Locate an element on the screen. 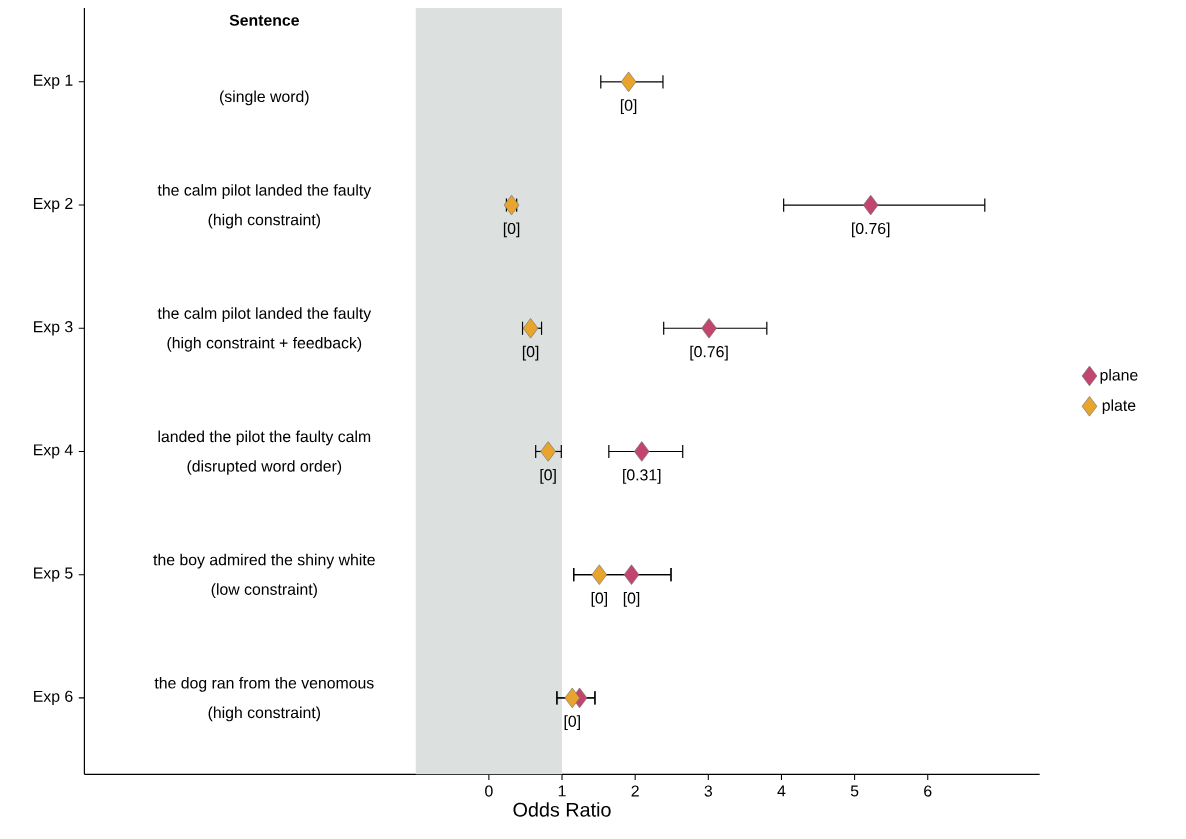 The image size is (1186, 839). y-tick-label: Exp 3 is located at coordinates (53, 328).